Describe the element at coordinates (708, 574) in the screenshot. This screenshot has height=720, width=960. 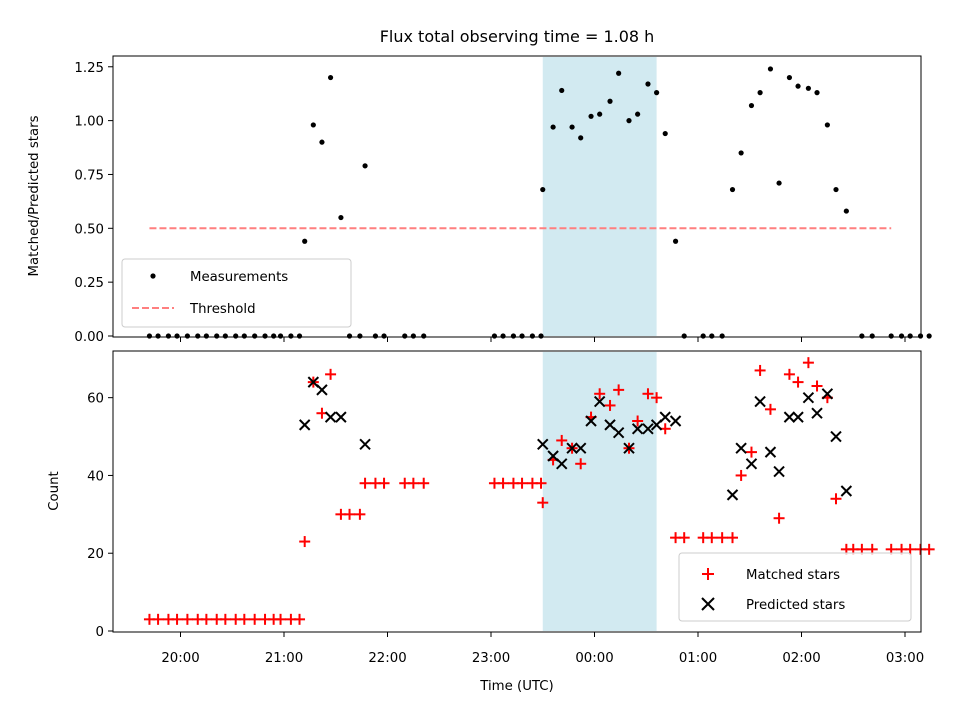
I see `legend-matched-marker` at that location.